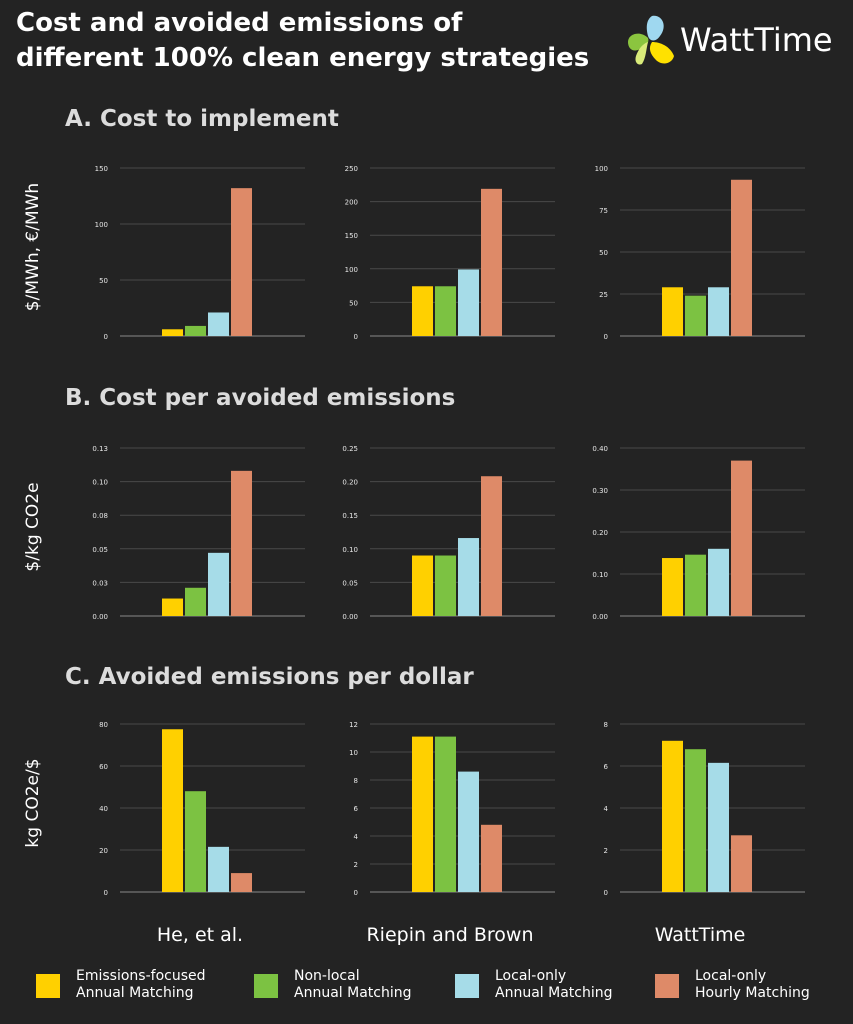 The image size is (853, 1024). What do you see at coordinates (700, 935) in the screenshot?
I see `study-label-watttime: WattTime` at bounding box center [700, 935].